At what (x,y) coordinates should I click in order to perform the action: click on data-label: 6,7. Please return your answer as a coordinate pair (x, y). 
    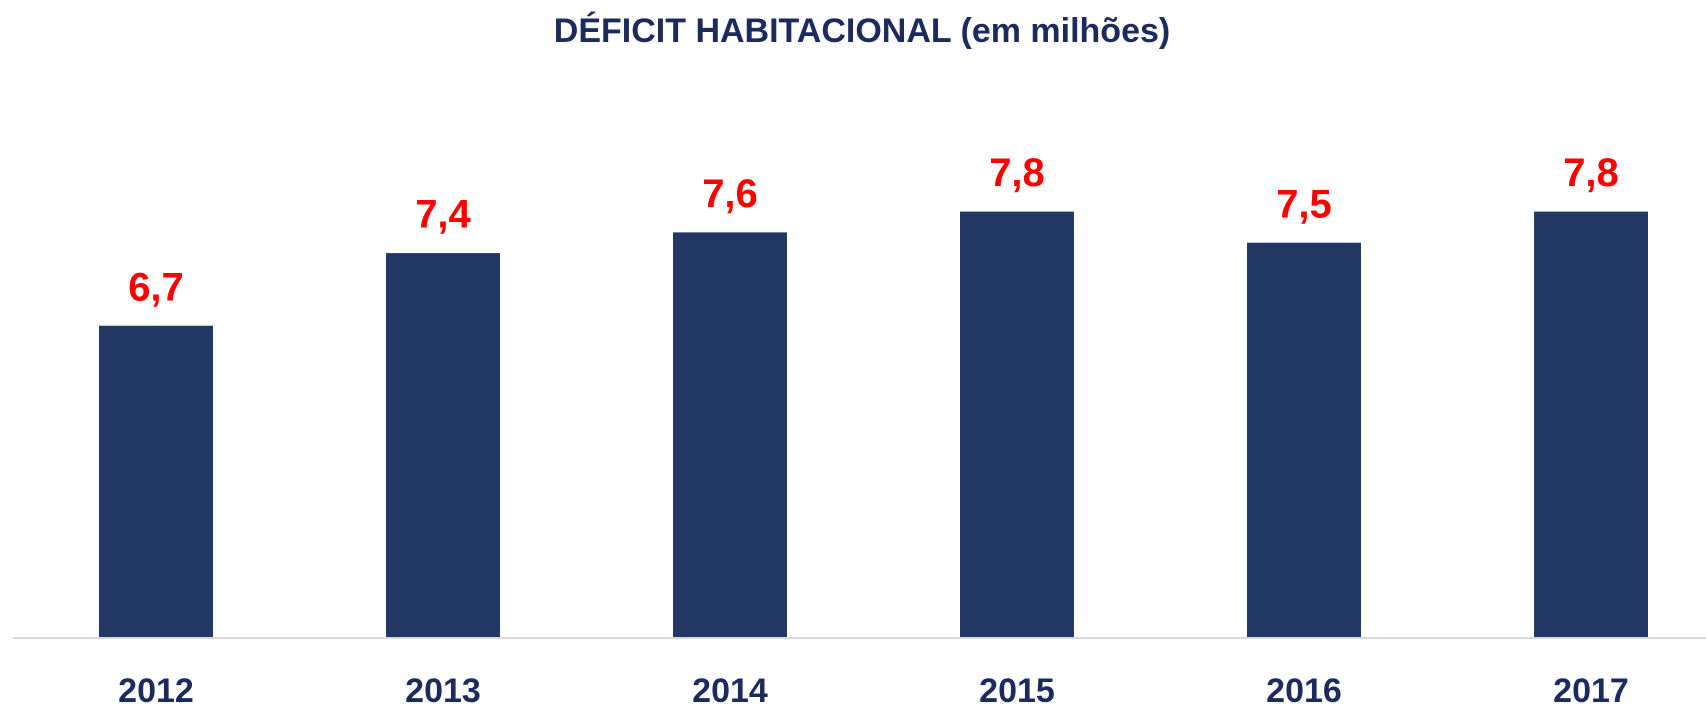
    Looking at the image, I should click on (156, 287).